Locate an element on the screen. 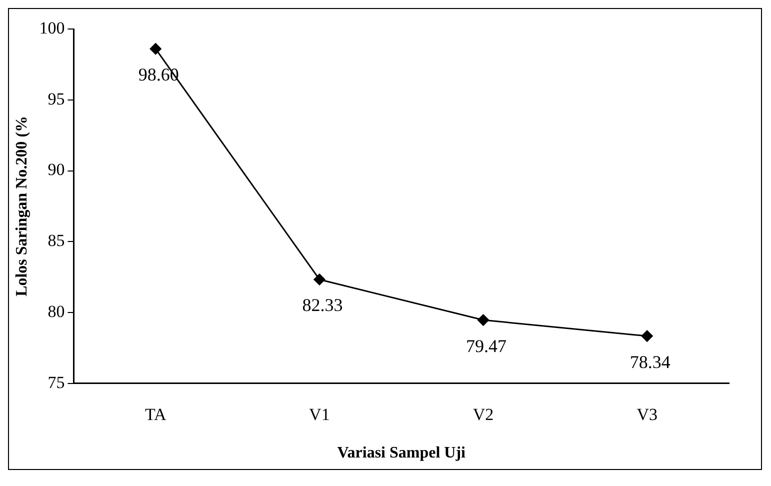 This screenshot has width=771, height=486. x-tick-label: V1 is located at coordinates (319, 414).